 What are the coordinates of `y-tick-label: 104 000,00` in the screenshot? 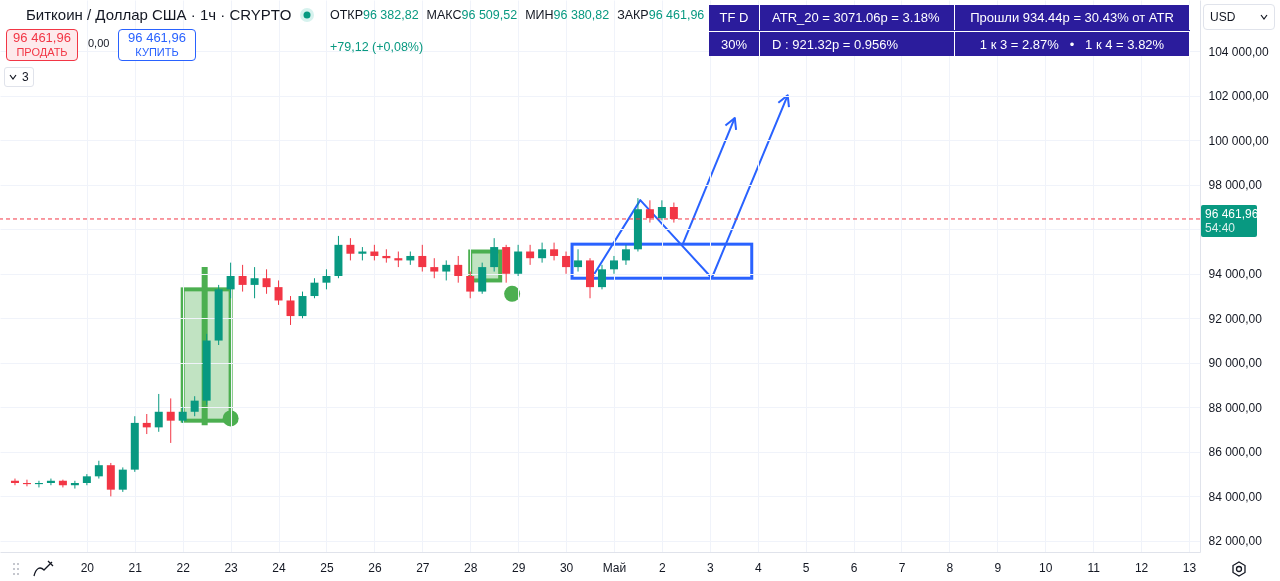 It's located at (1238, 51).